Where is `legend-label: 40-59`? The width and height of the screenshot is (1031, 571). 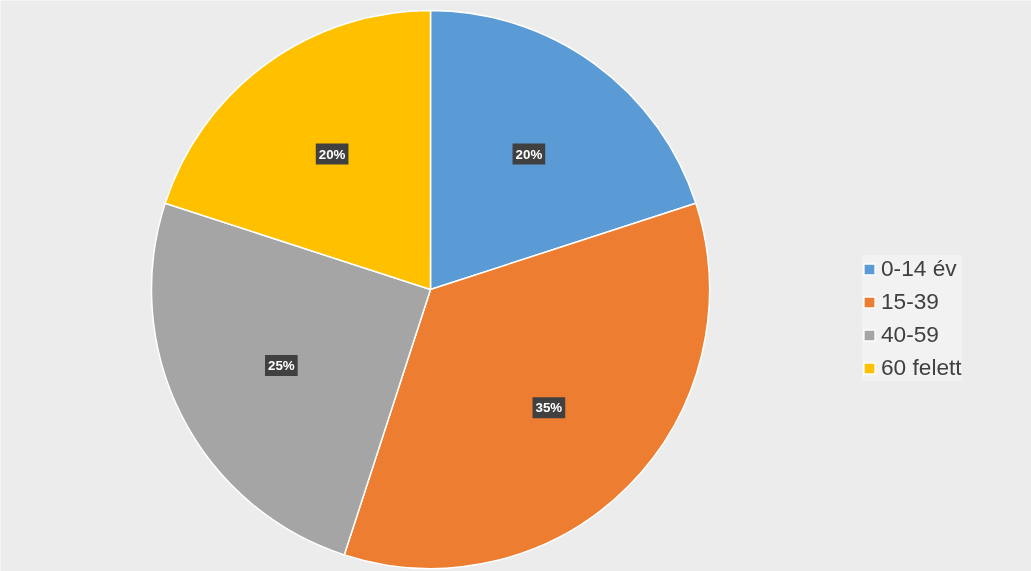 legend-label: 40-59 is located at coordinates (910, 334).